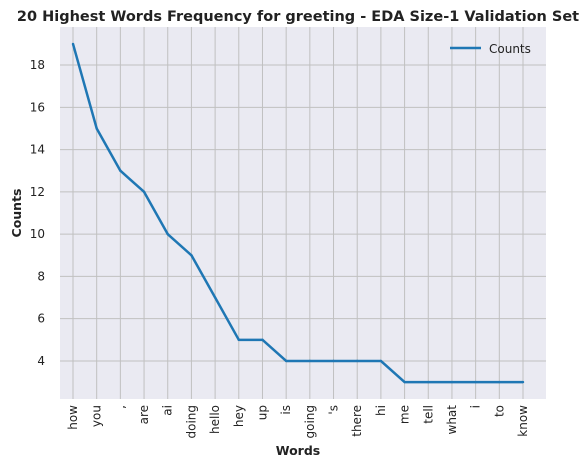 The image size is (579, 468). Describe the element at coordinates (168, 410) in the screenshot. I see `x-tick-label: ai` at that location.